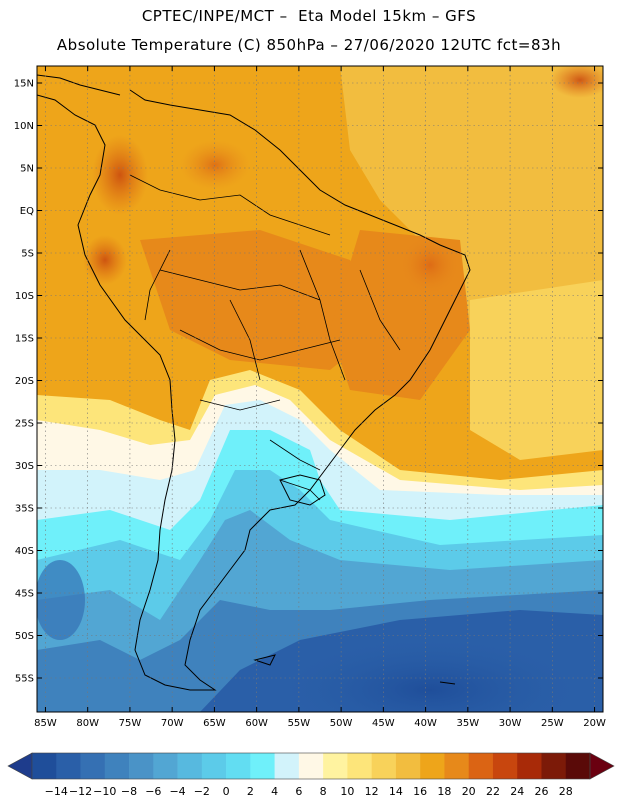 The width and height of the screenshot is (618, 800). Describe the element at coordinates (27, 169) in the screenshot. I see `lat-label: 5N` at that location.